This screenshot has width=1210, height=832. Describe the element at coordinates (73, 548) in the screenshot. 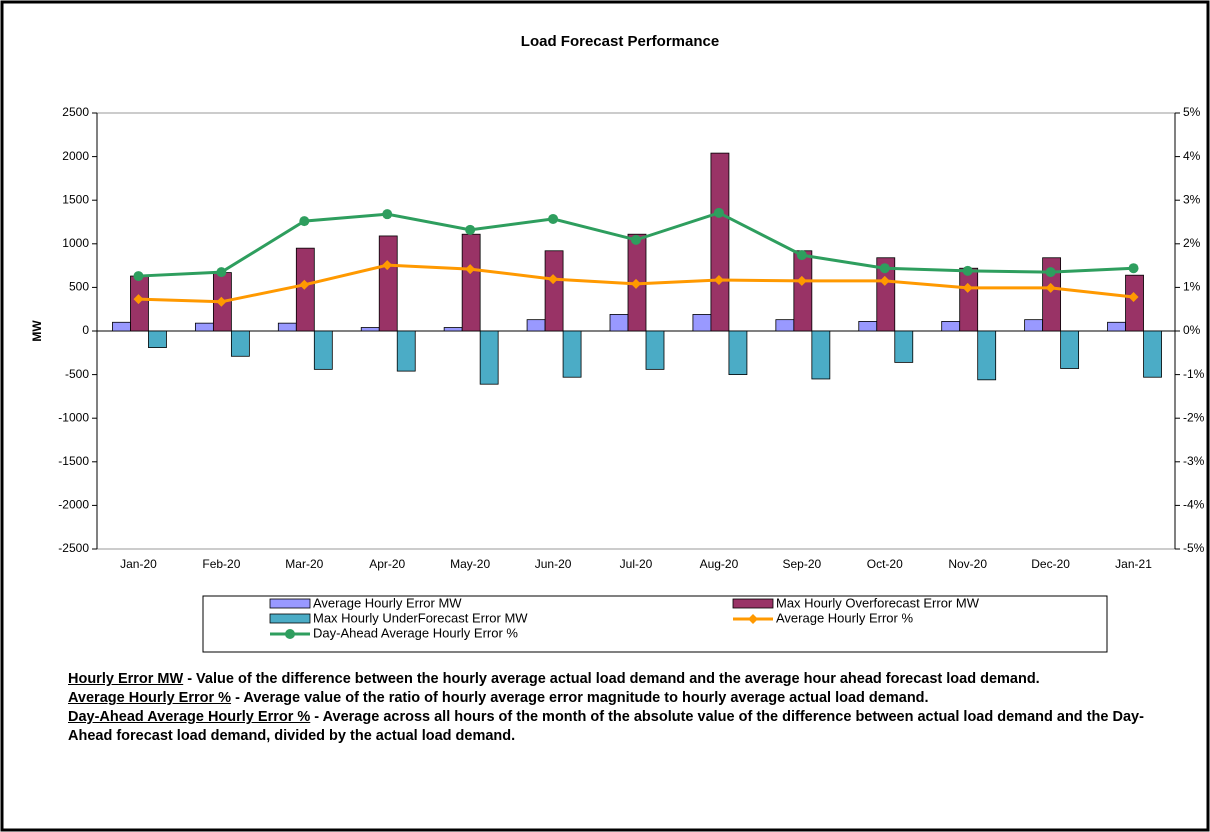

I see `y-tick-label: -2500` at that location.